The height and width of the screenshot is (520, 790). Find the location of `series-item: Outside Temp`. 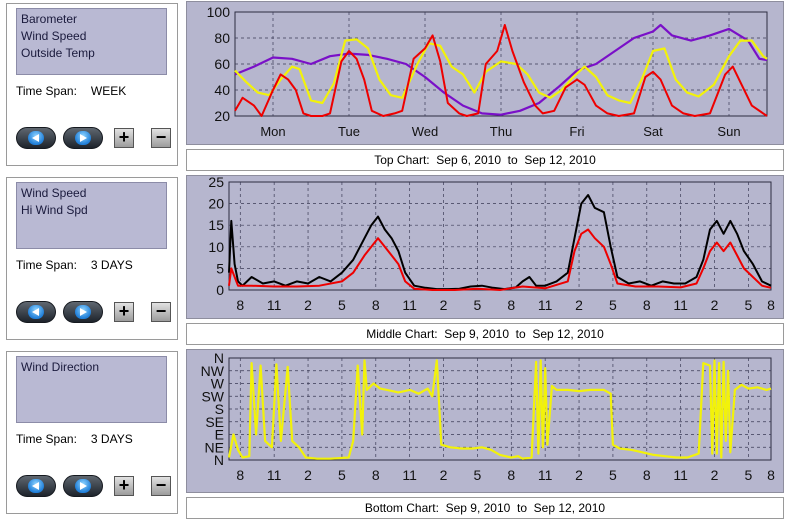

series-item: Outside Temp is located at coordinates (58, 53).